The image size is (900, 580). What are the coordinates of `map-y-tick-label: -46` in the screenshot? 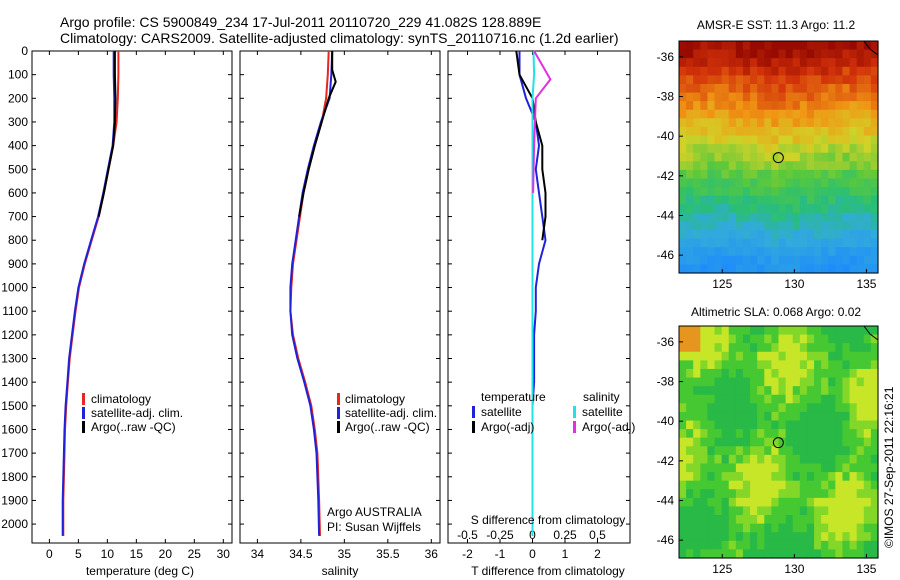 It's located at (666, 255).